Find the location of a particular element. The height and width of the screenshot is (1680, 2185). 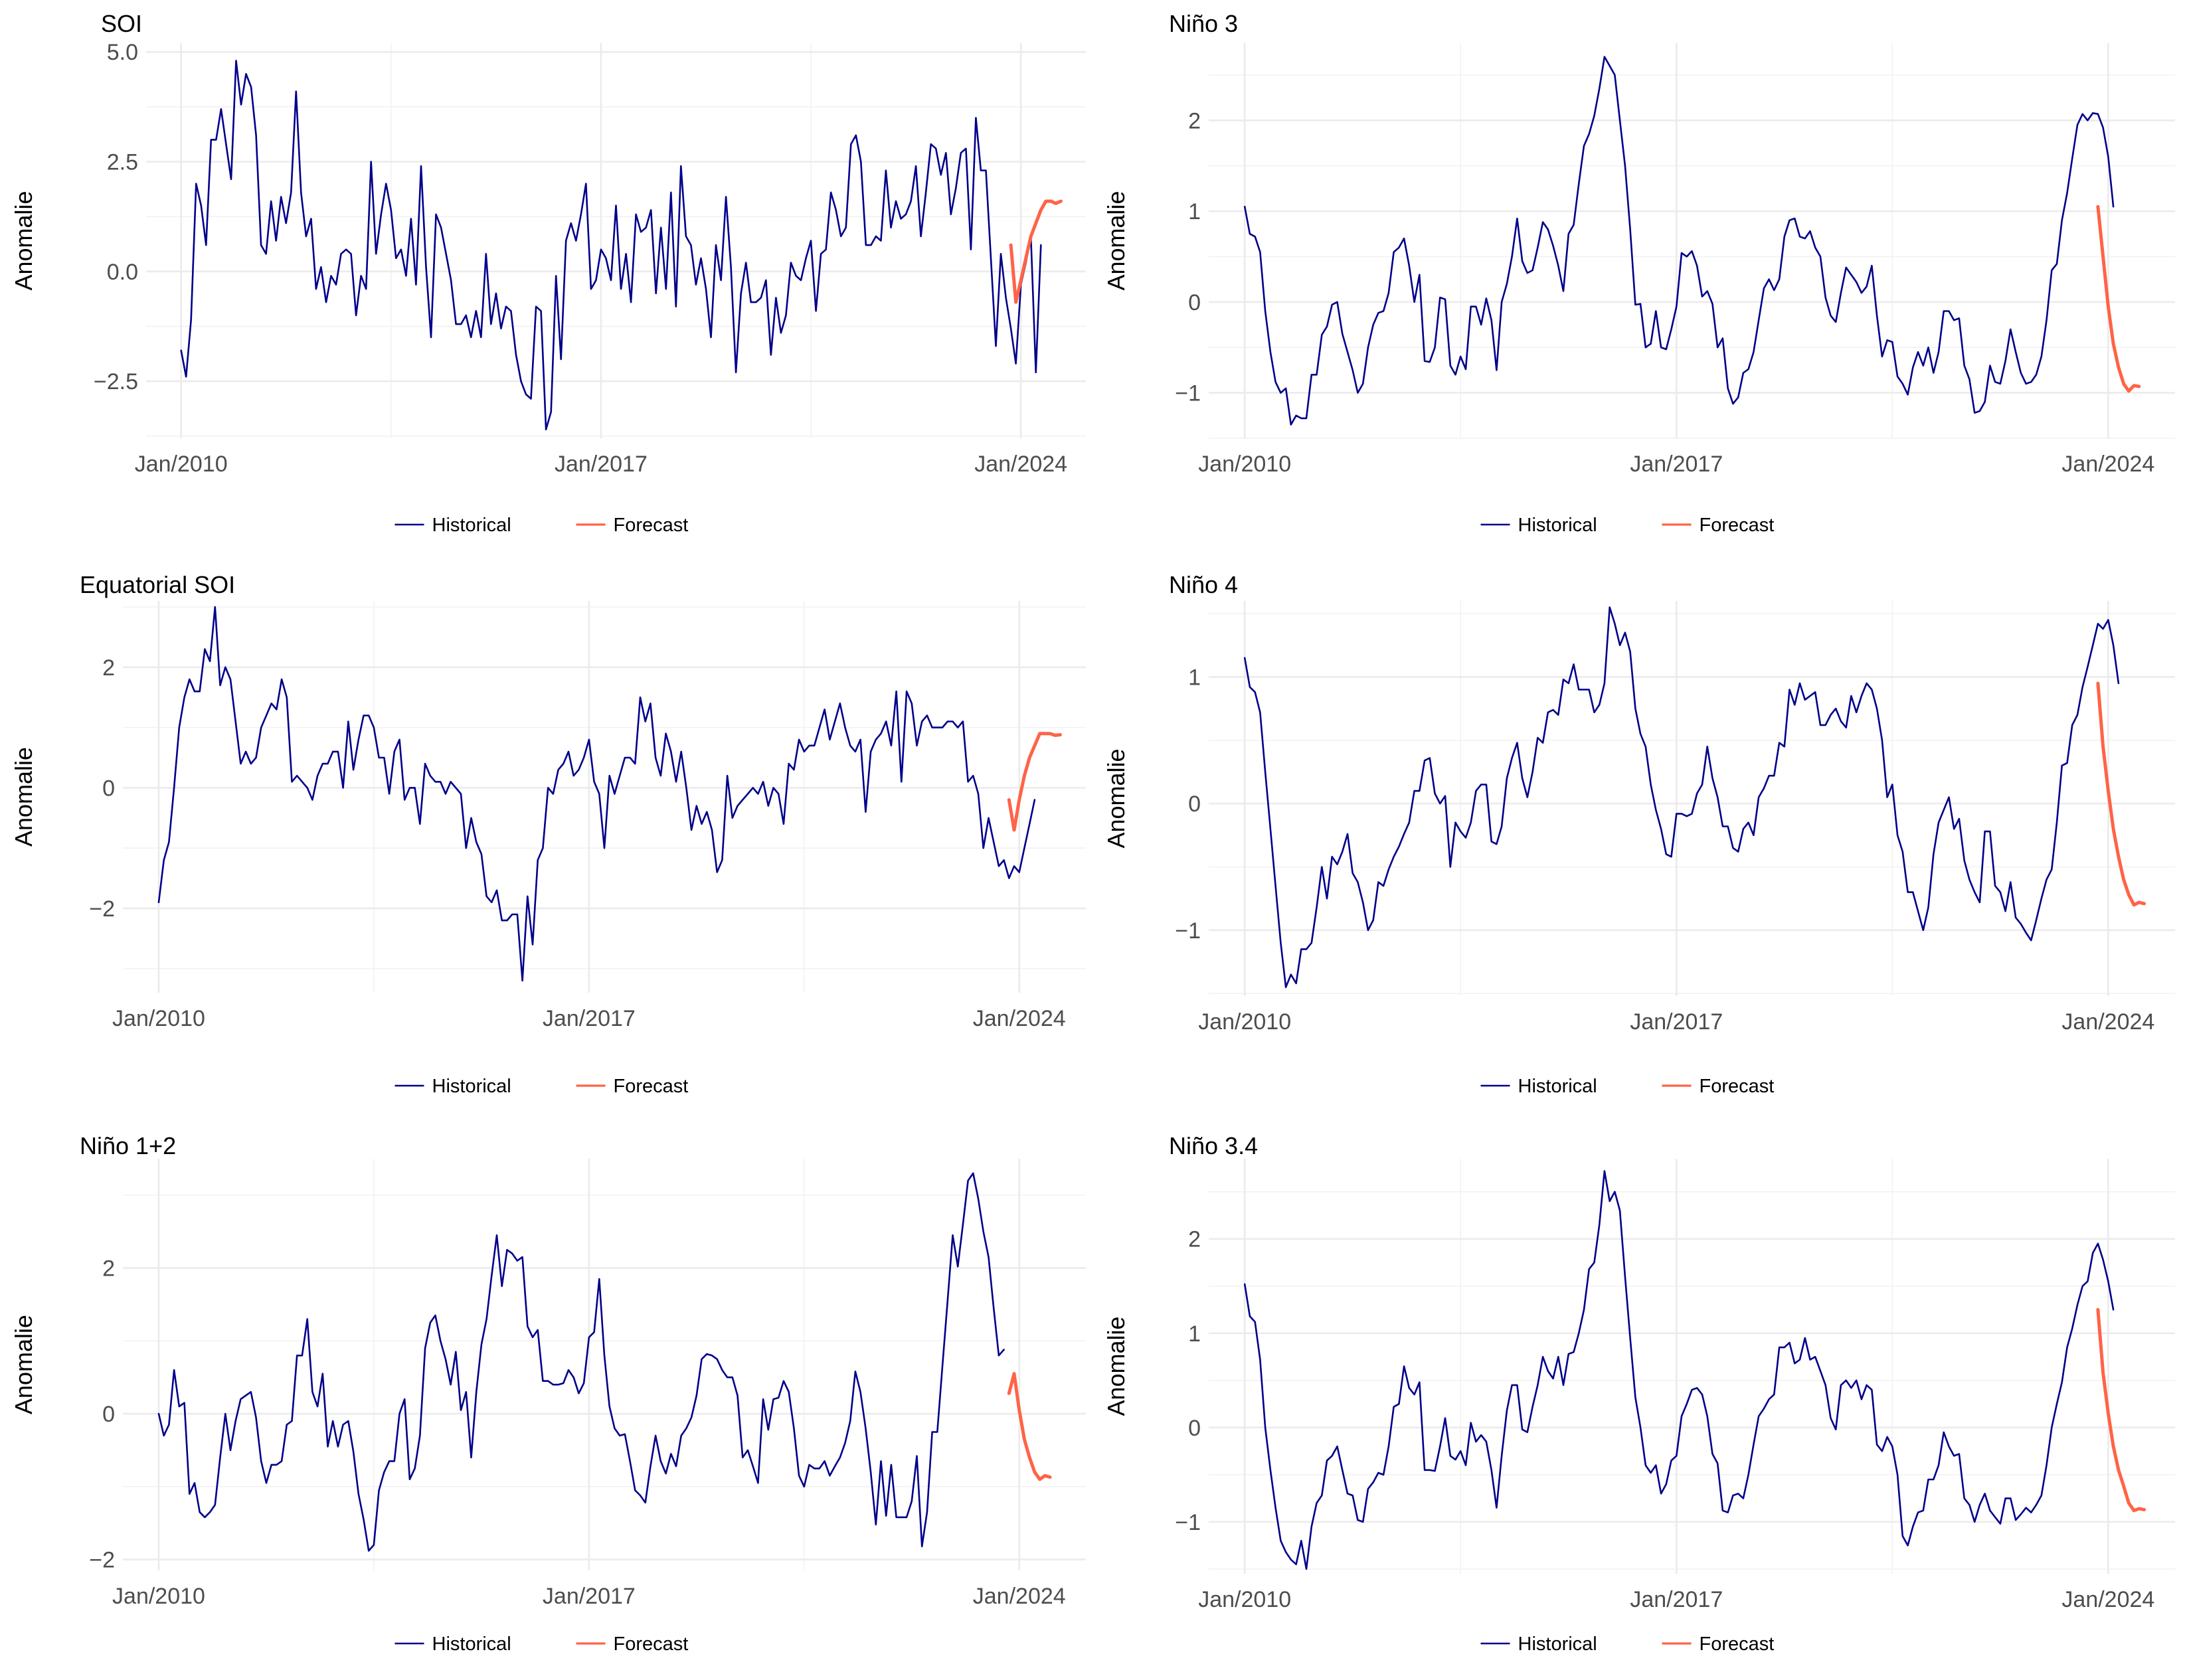

chart-title: Niño 1+2 is located at coordinates (128, 1145).